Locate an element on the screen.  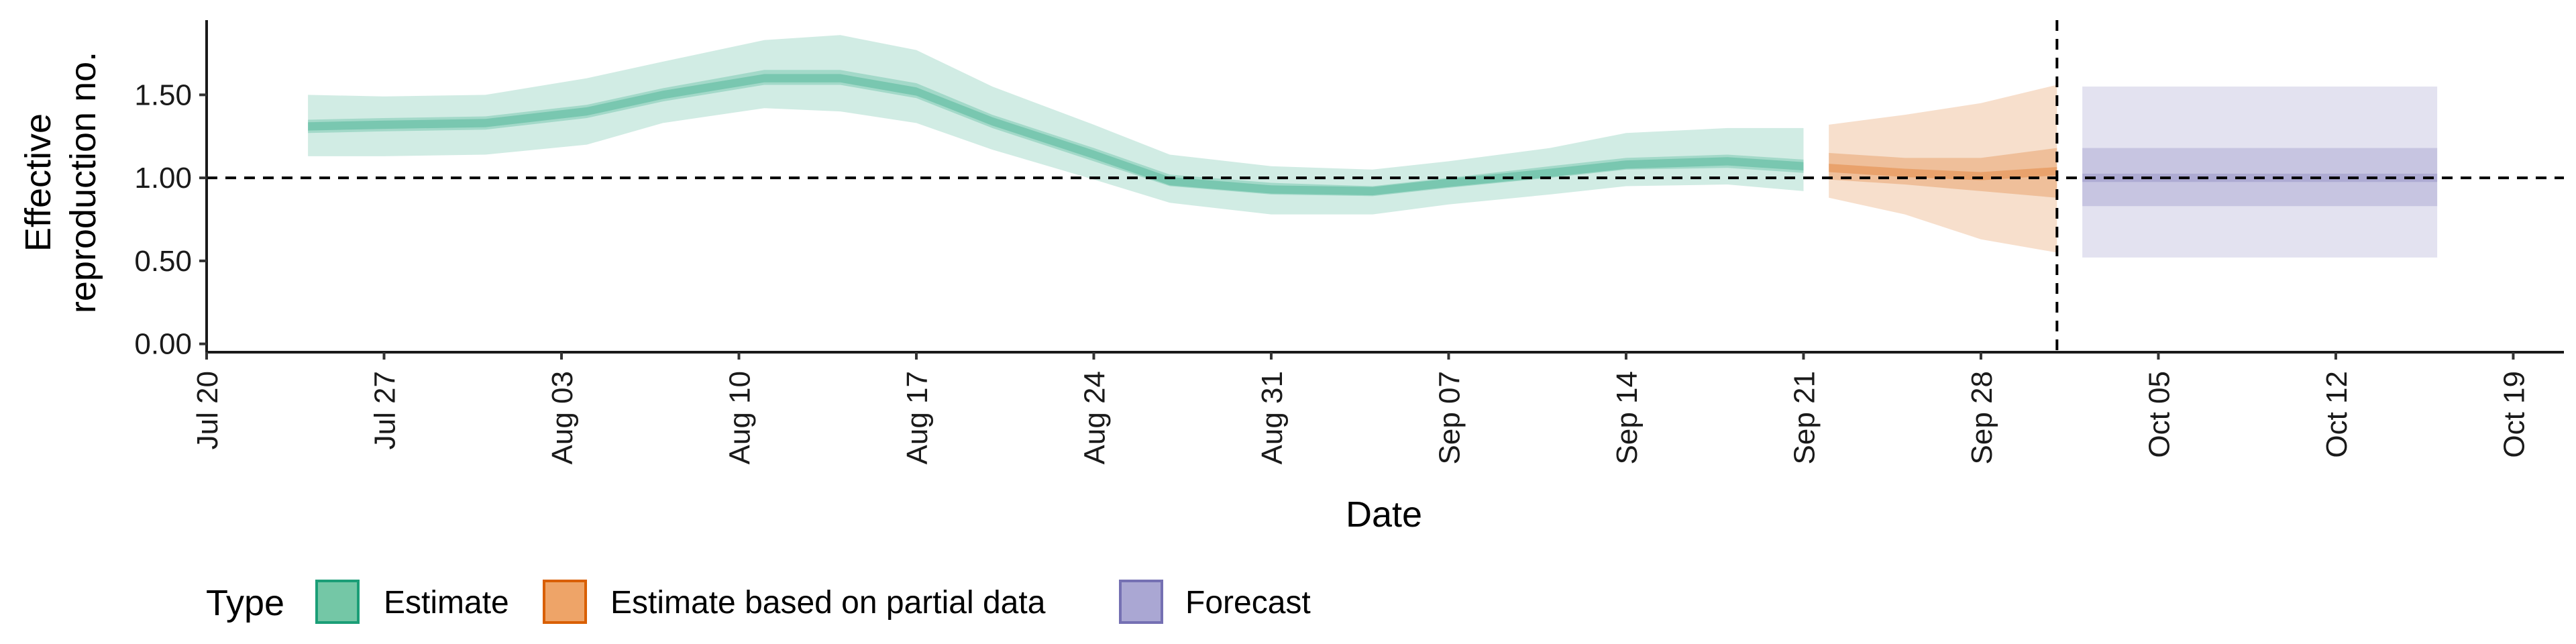
y-tick-label: 0.00 is located at coordinates (163, 344).